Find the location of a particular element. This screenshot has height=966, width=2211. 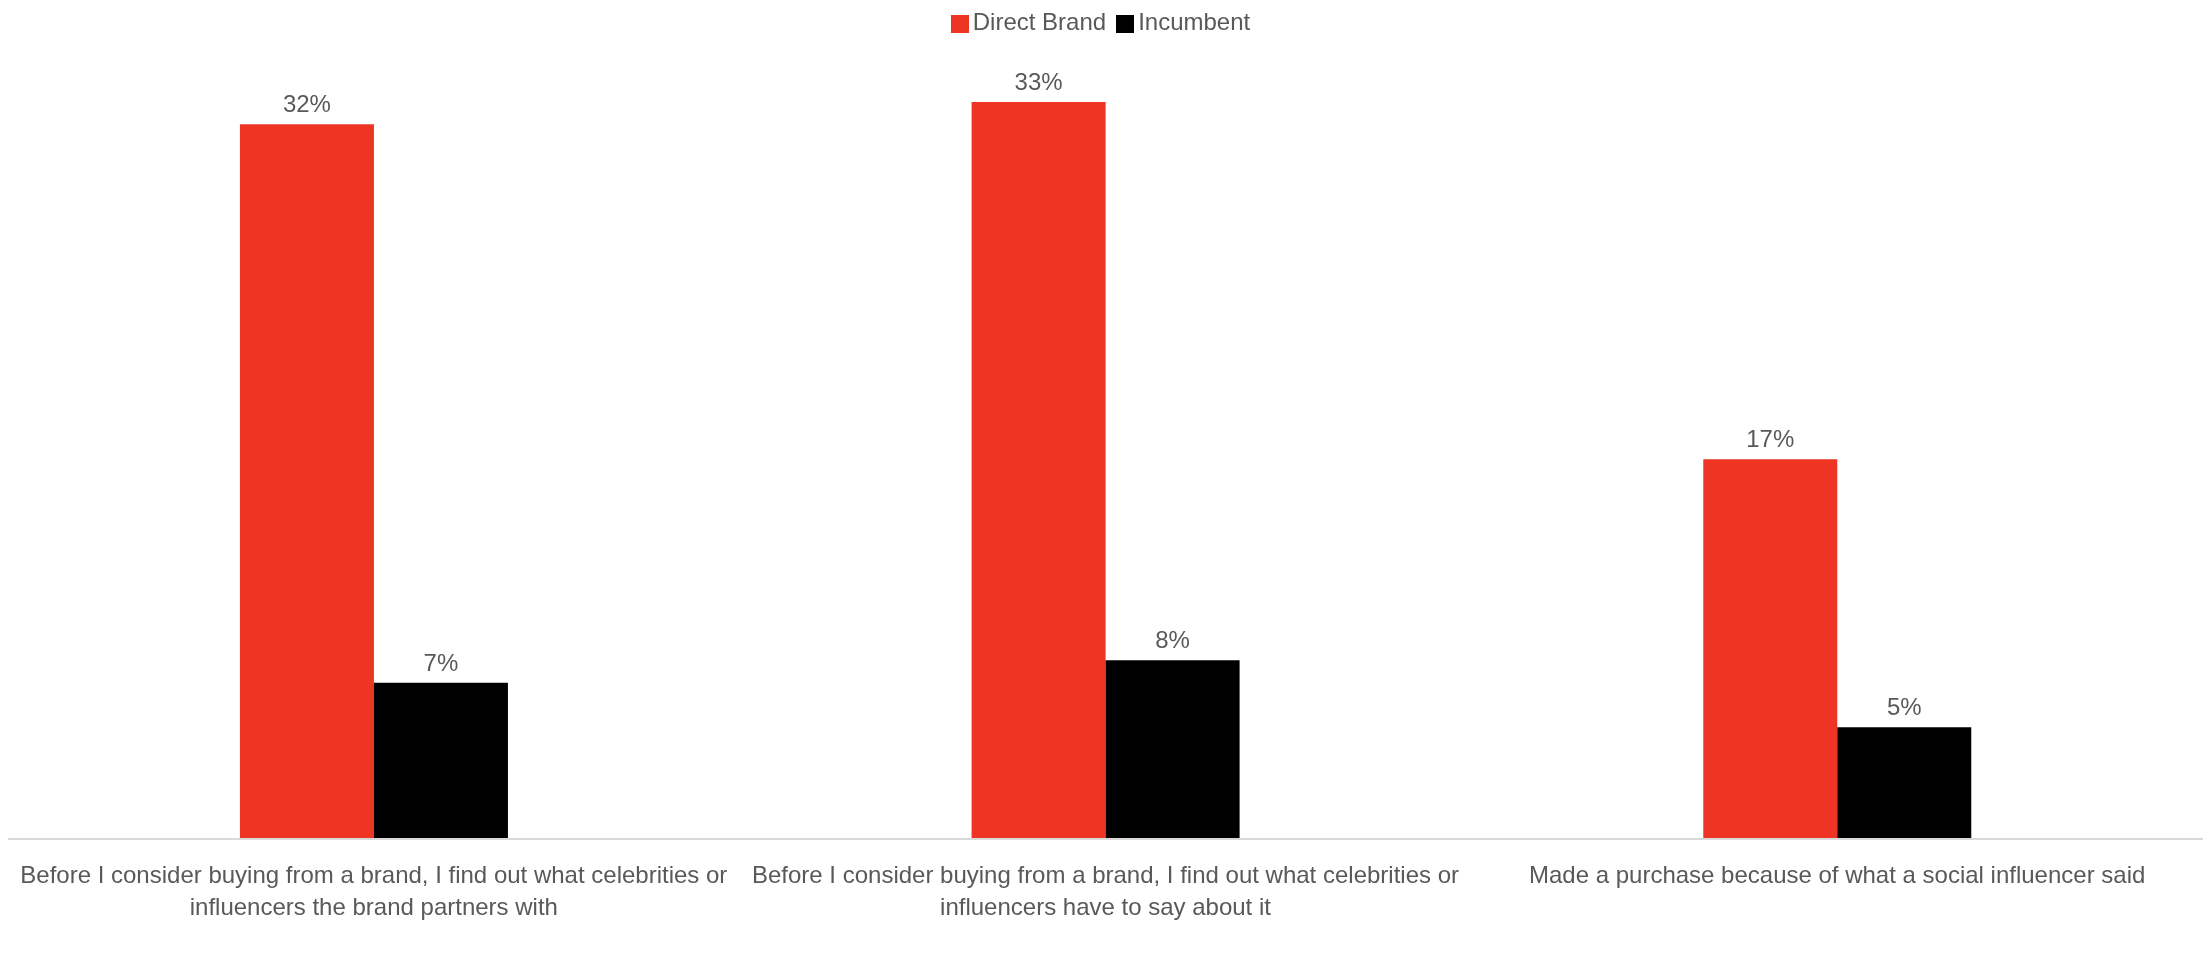

legend-label: Direct Brand is located at coordinates (1039, 21).